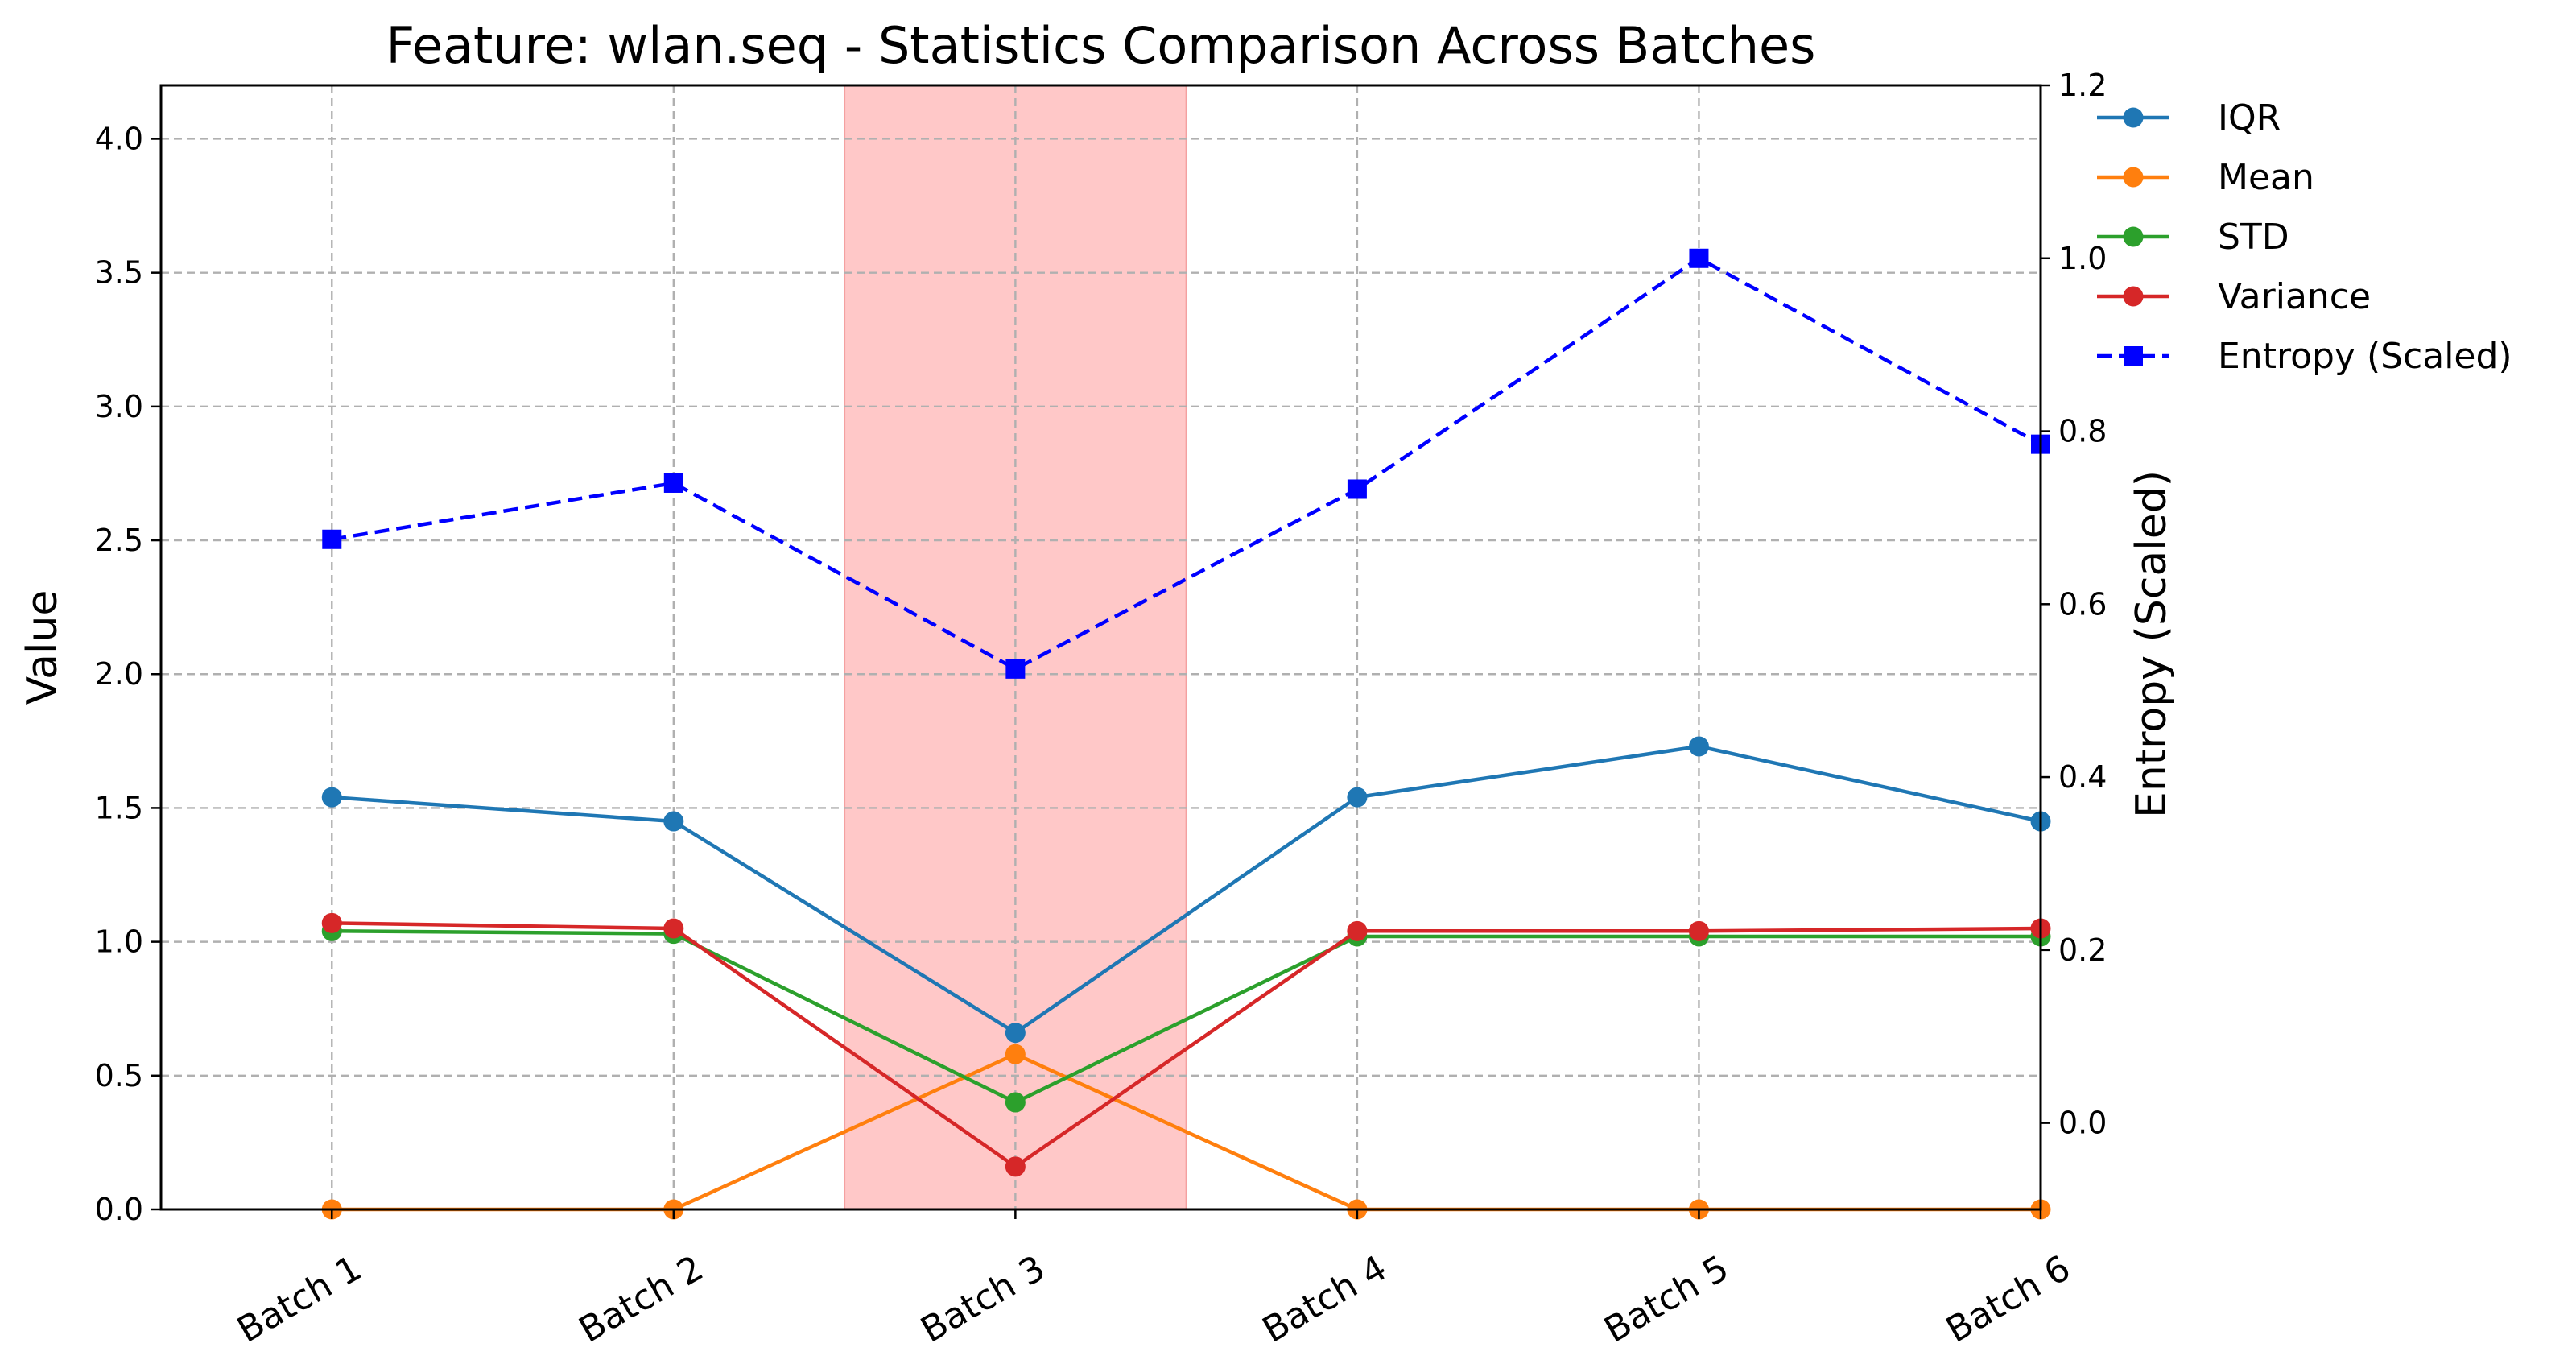 This screenshot has height=1360, width=2576. I want to click on series-line-variance, so click(1186, 1045).